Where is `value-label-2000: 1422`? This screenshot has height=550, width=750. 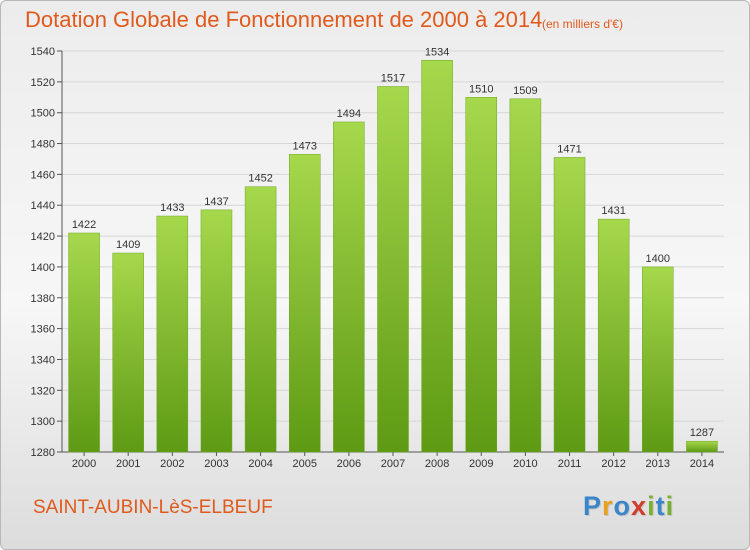 value-label-2000: 1422 is located at coordinates (84, 225).